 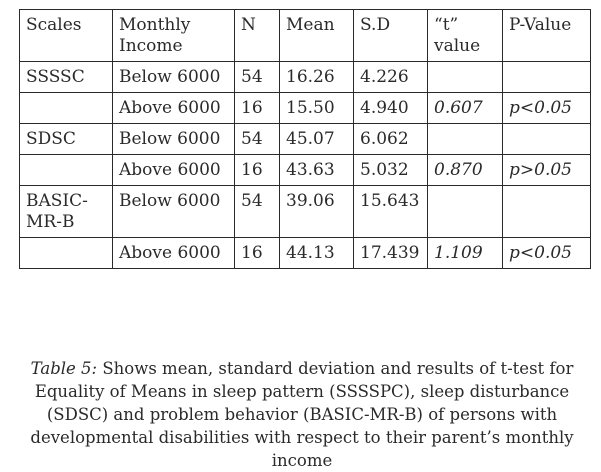 I want to click on table-row: Above 6000 16 15.50 4.940 0.607 p<0.05, so click(x=305, y=108).